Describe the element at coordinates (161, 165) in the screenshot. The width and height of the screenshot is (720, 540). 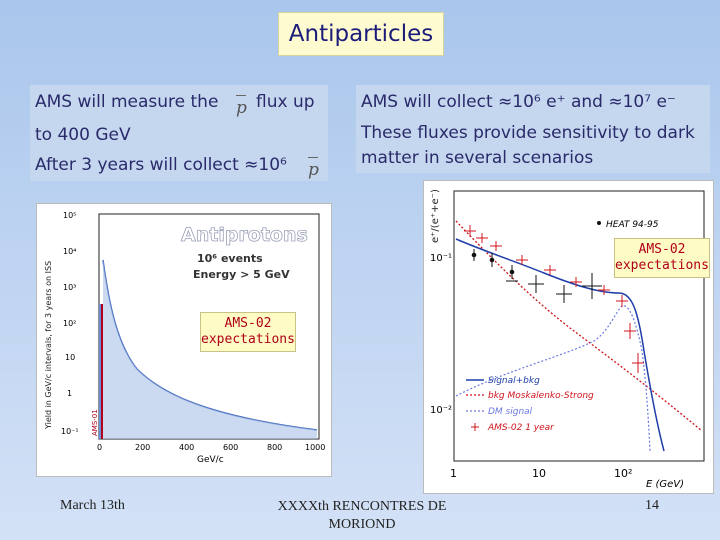
I see `left-line3: After 3 years will collect ≈10⁶` at that location.